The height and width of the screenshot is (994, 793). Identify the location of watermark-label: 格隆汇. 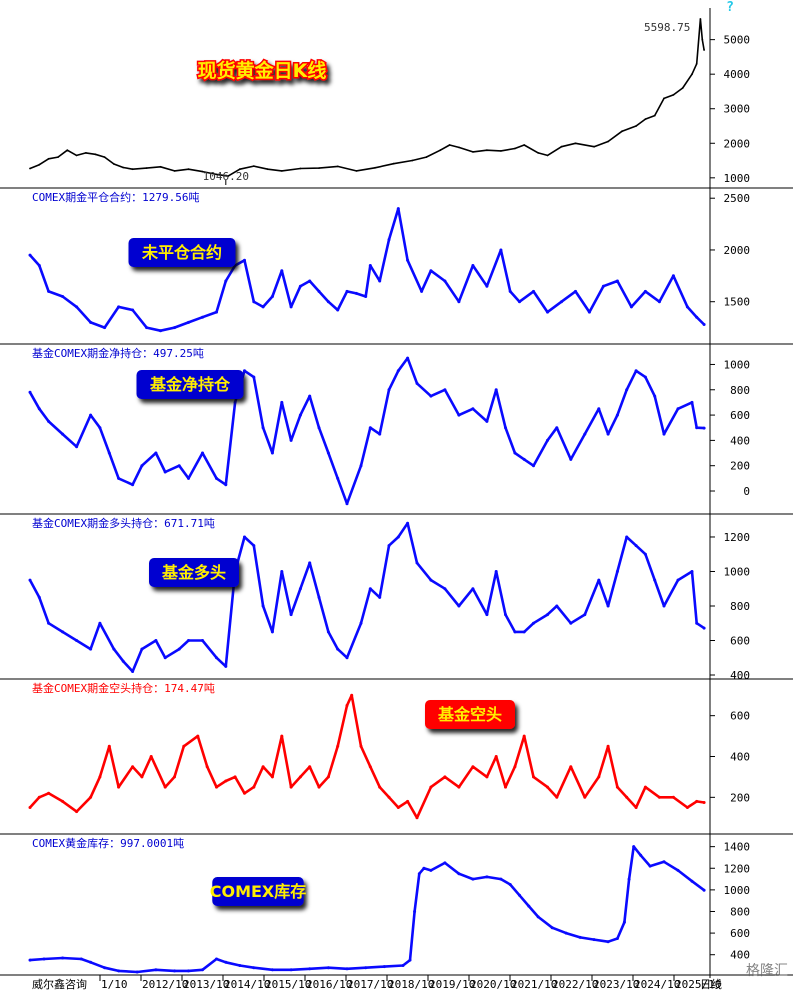
(767, 971).